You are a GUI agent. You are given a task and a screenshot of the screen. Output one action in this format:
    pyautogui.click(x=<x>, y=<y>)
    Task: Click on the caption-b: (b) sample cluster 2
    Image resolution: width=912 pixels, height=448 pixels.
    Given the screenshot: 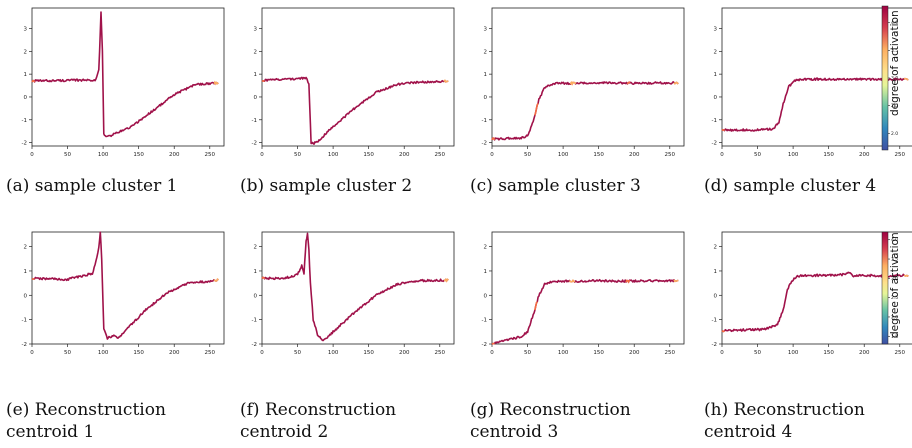 What is the action you would take?
    pyautogui.click(x=326, y=186)
    